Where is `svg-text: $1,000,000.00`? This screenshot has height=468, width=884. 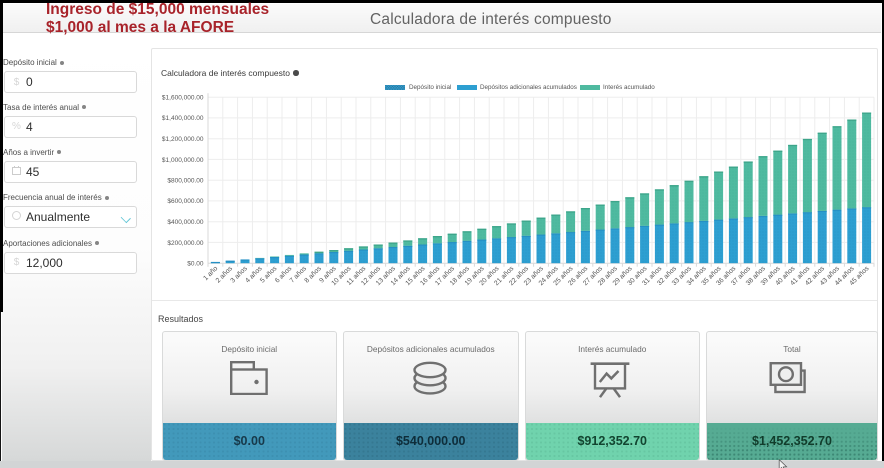
svg-text: $1,000,000.00 is located at coordinates (183, 160).